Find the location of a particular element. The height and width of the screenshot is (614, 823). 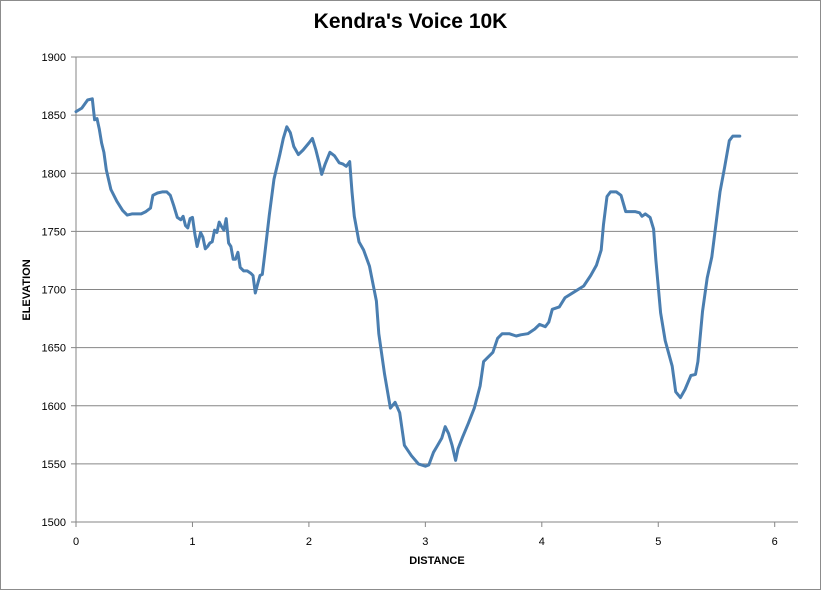

x-tick-label: 1 is located at coordinates (192, 542).